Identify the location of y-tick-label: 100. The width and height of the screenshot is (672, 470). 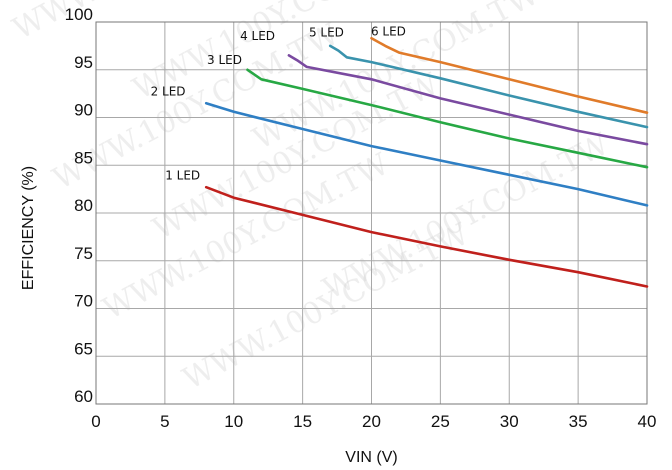
(79, 14).